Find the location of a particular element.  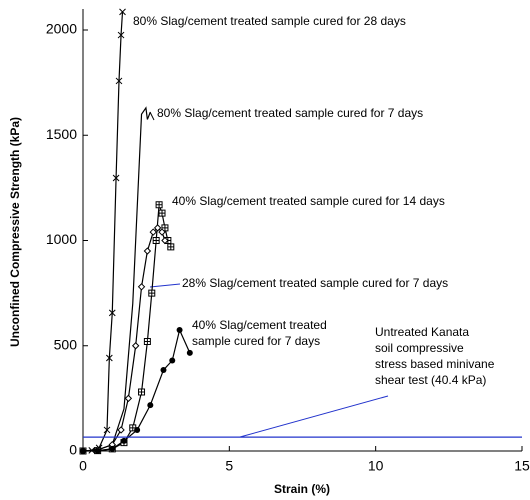

annotation: sample cured for 7 days is located at coordinates (256, 341).